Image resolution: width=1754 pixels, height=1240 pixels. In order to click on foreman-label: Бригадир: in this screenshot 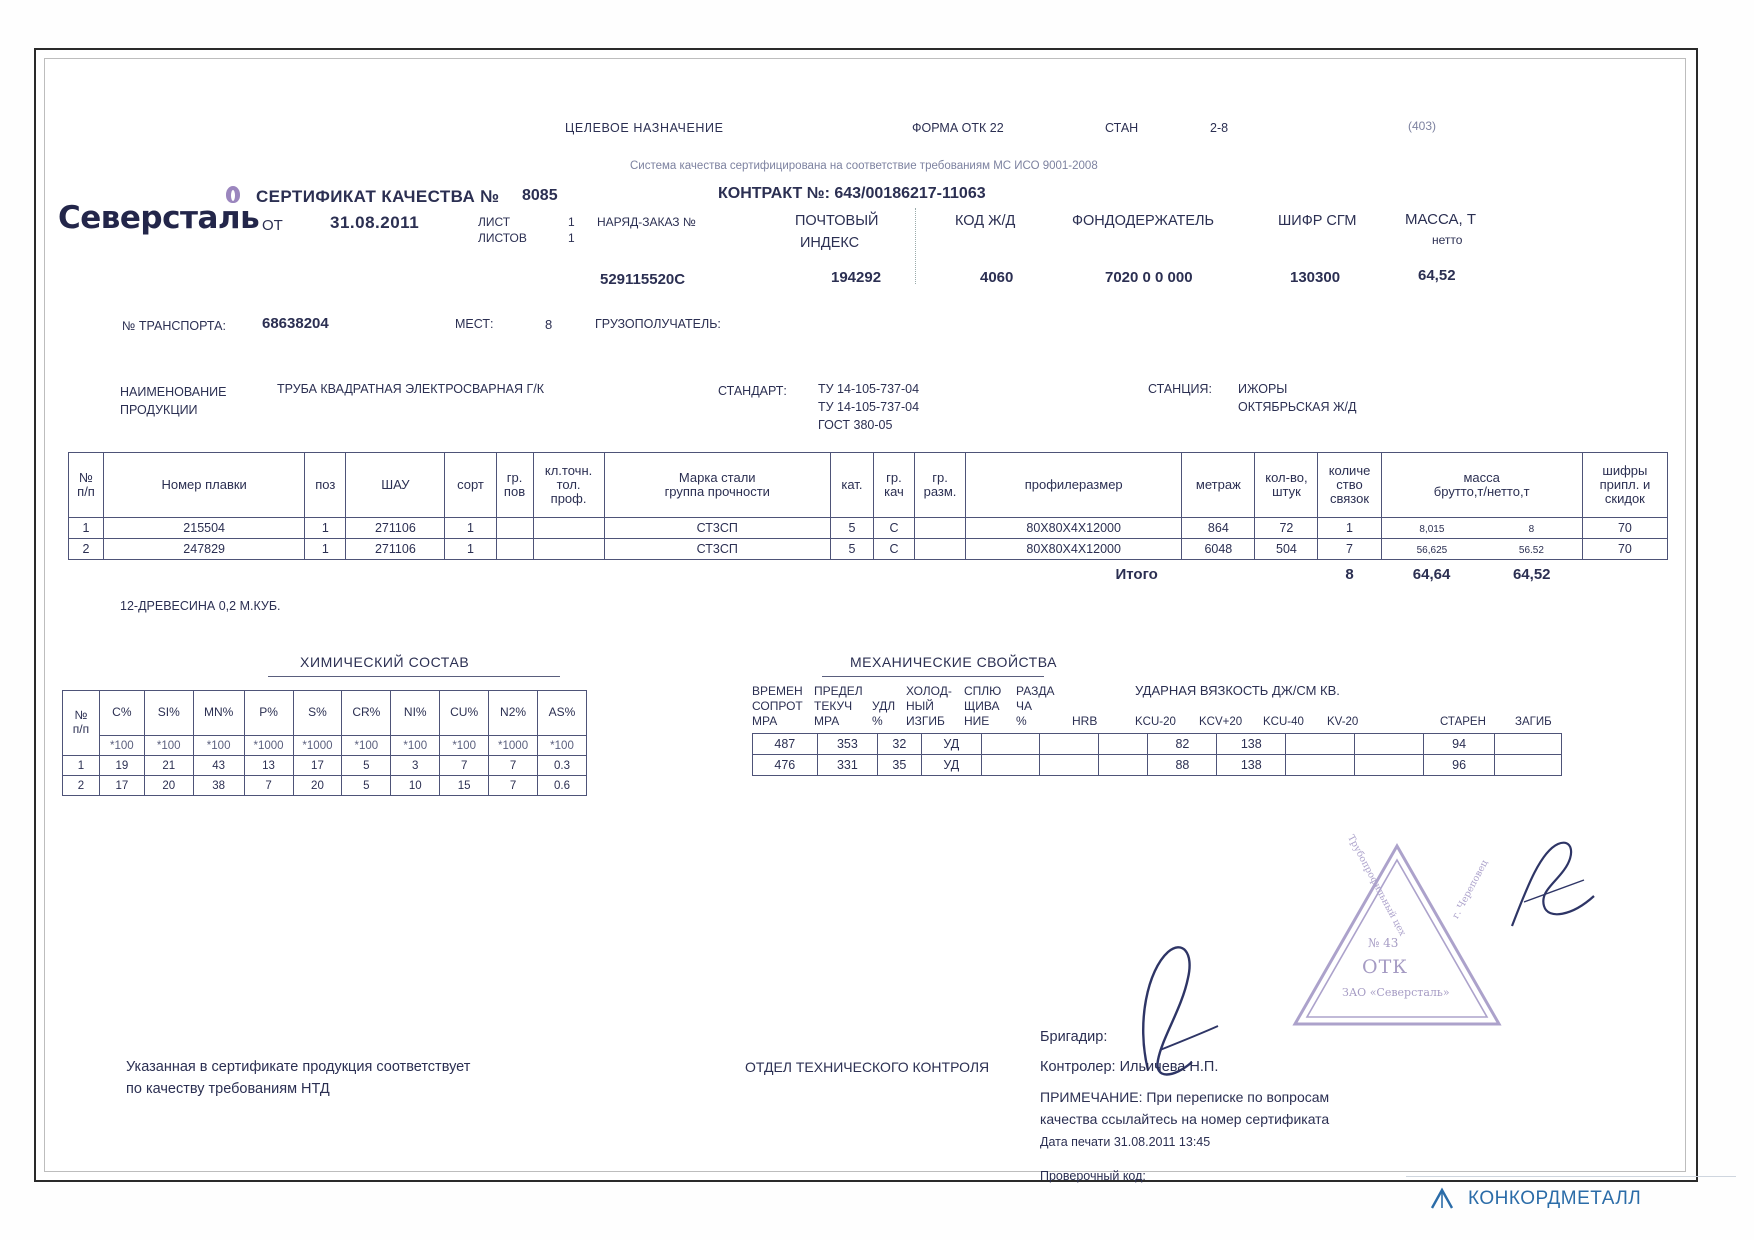, I will do `click(1074, 1037)`.